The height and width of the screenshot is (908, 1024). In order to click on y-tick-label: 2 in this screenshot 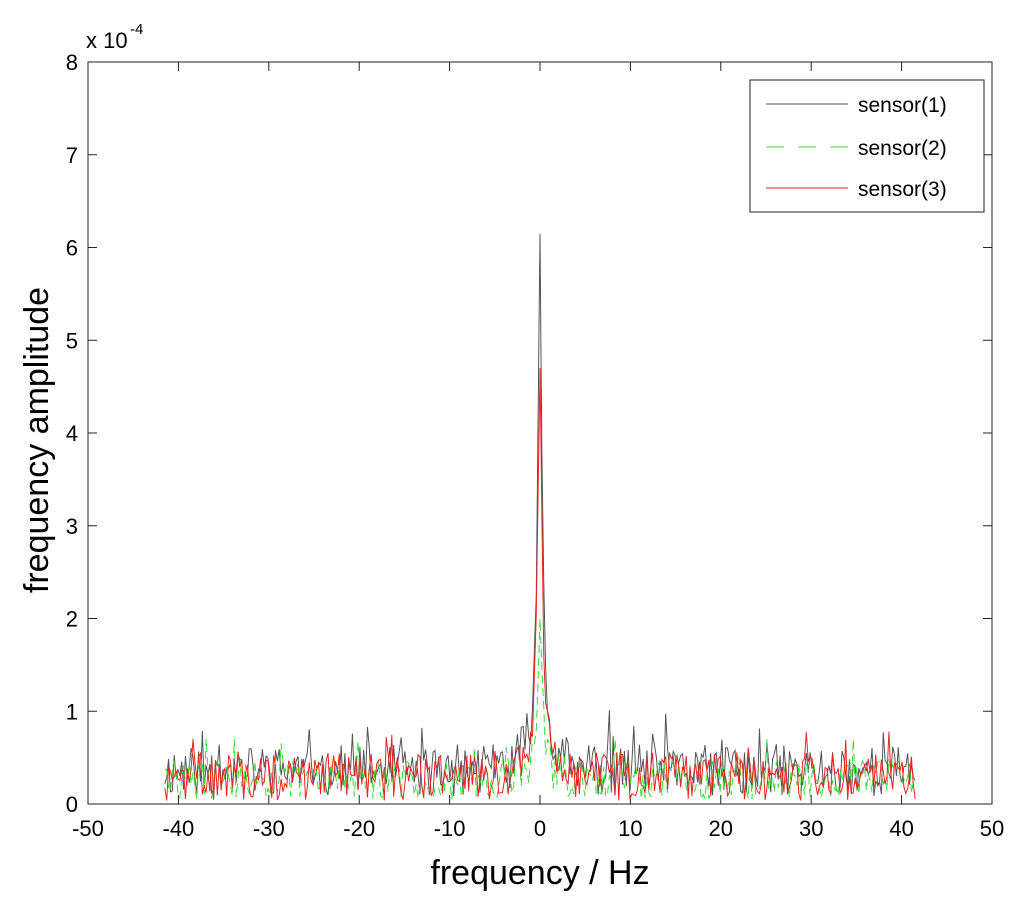, I will do `click(72, 619)`.